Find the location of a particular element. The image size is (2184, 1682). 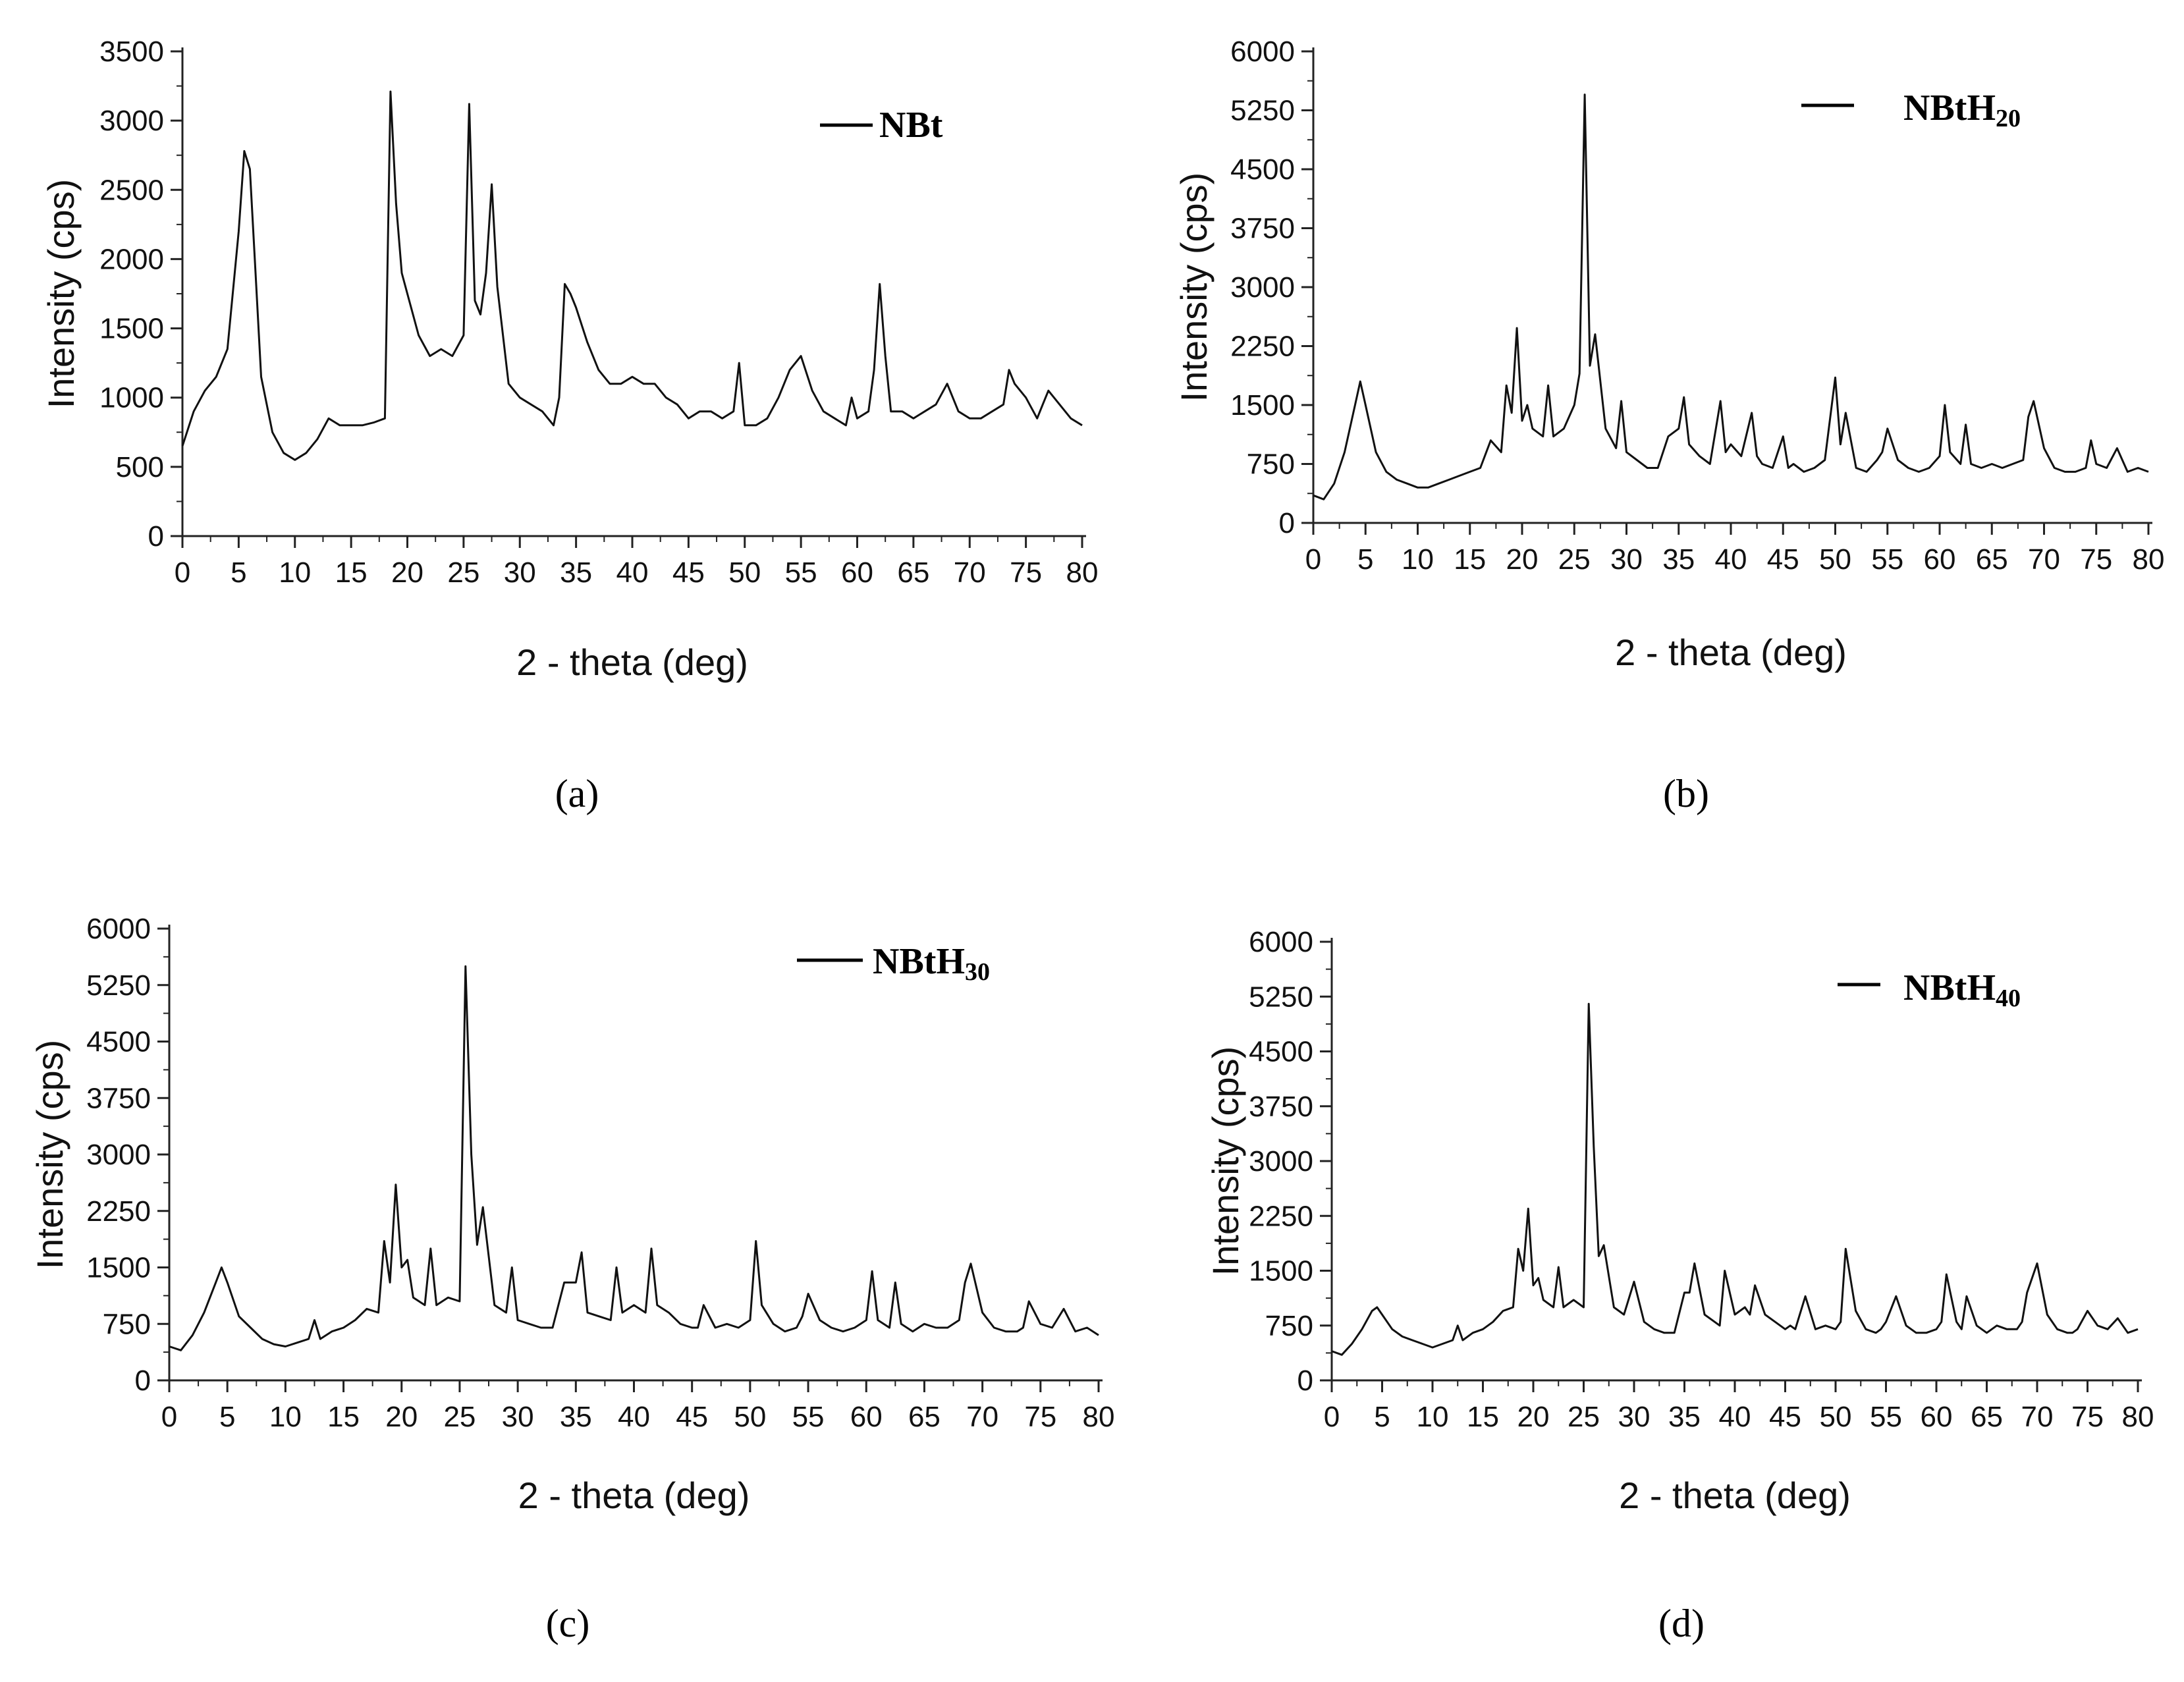

y-tick-label: 500 is located at coordinates (140, 467).